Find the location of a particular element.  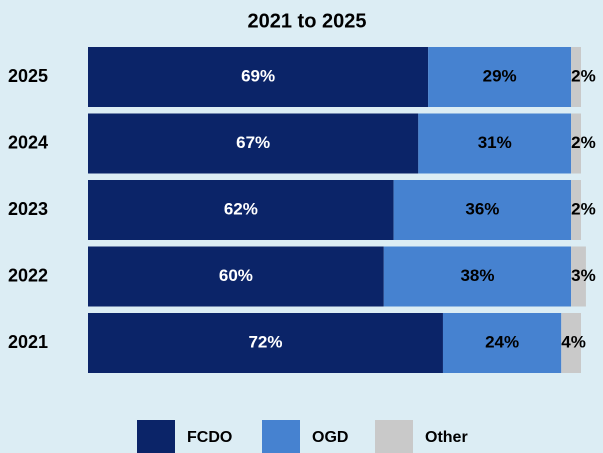

data-label: 72% is located at coordinates (265, 341).